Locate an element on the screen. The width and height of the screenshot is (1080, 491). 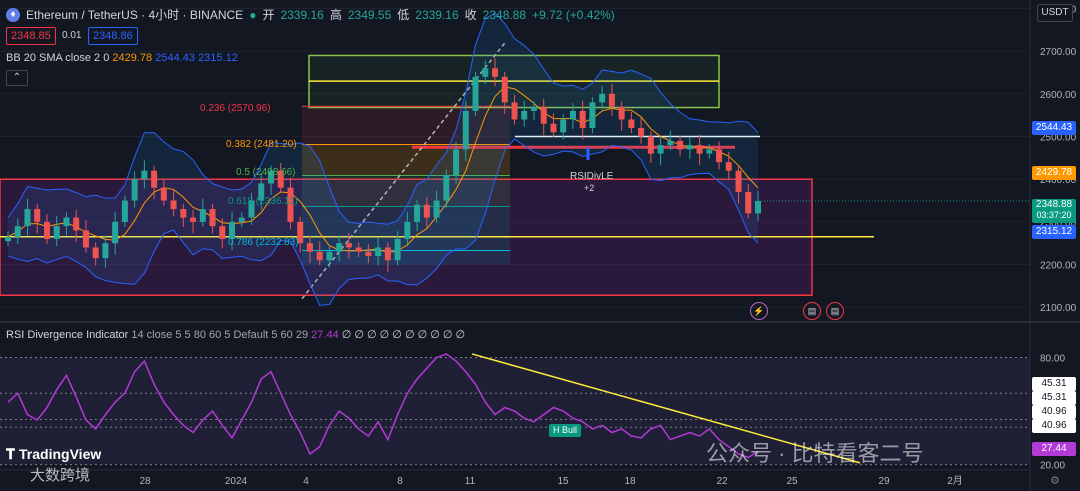
time-tick-label: 22 is located at coordinates (722, 481).